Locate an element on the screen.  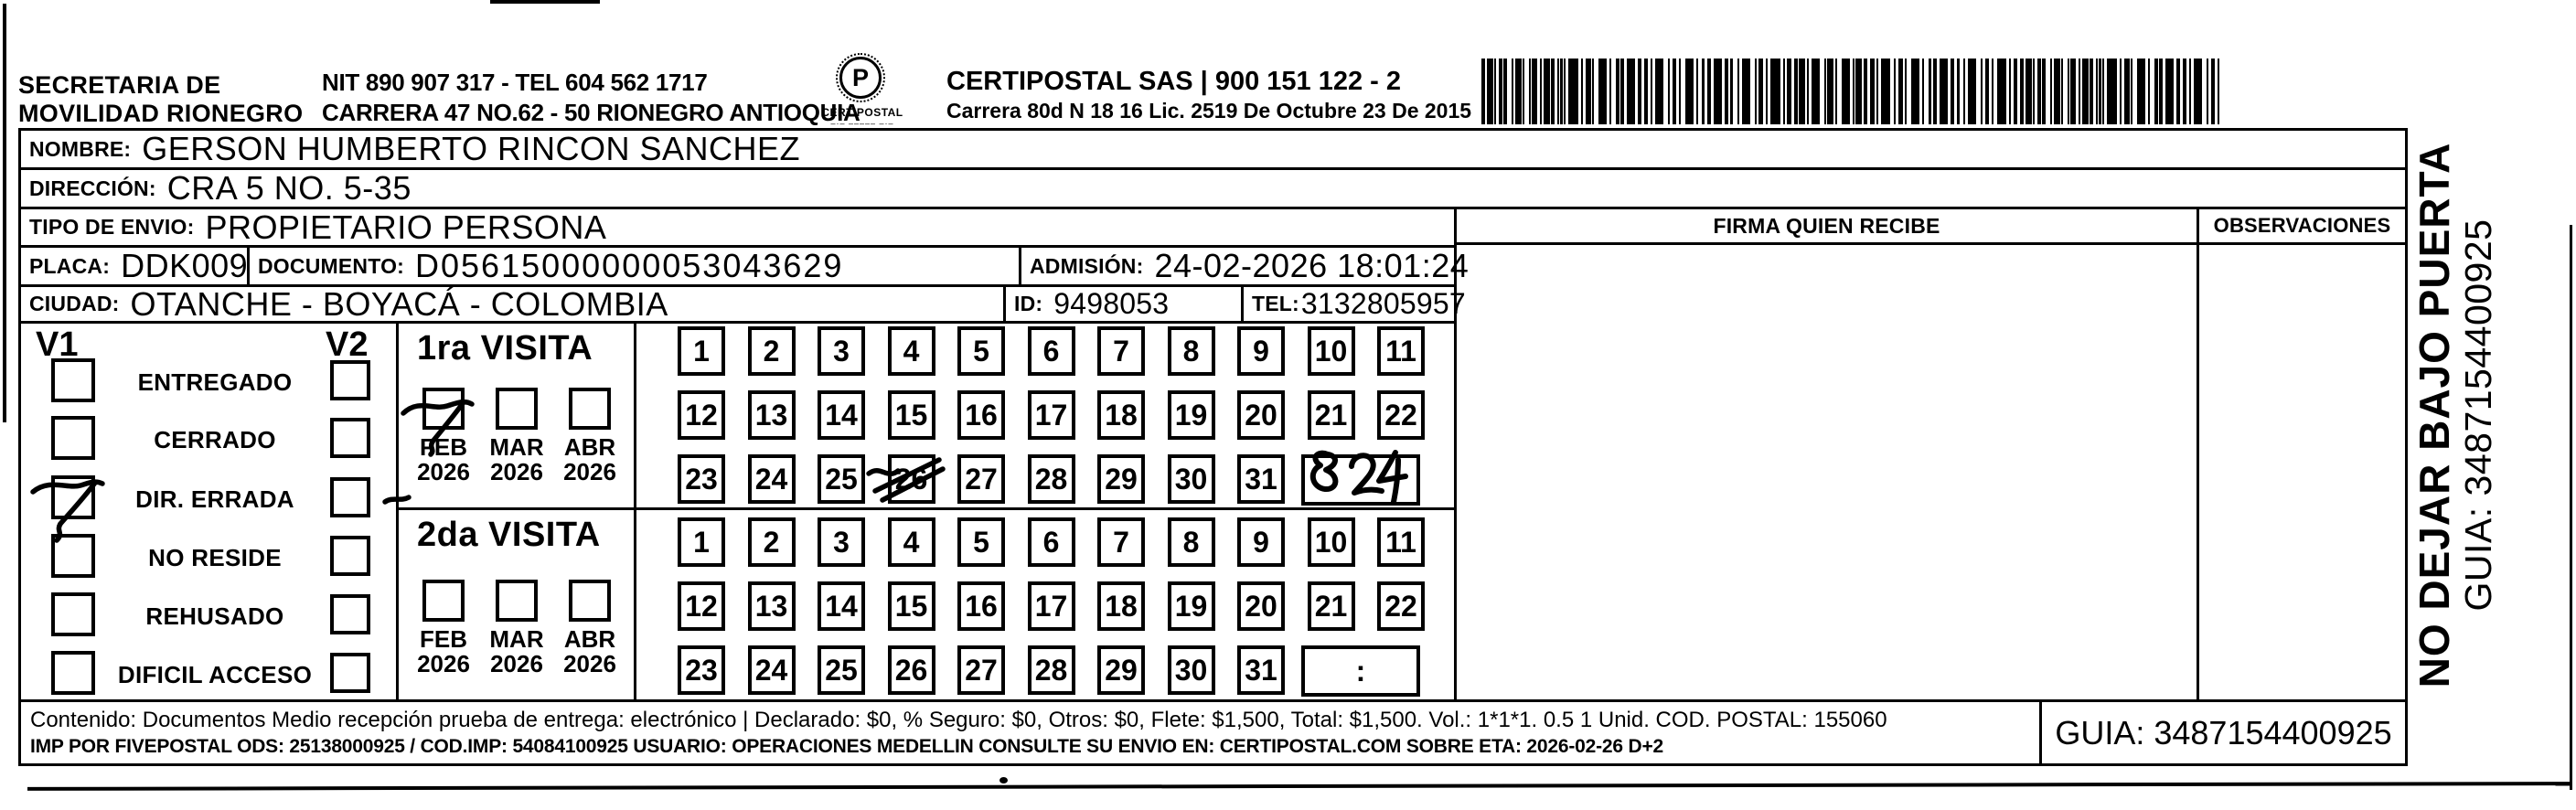
placa-label: PLACA: is located at coordinates (70, 266).